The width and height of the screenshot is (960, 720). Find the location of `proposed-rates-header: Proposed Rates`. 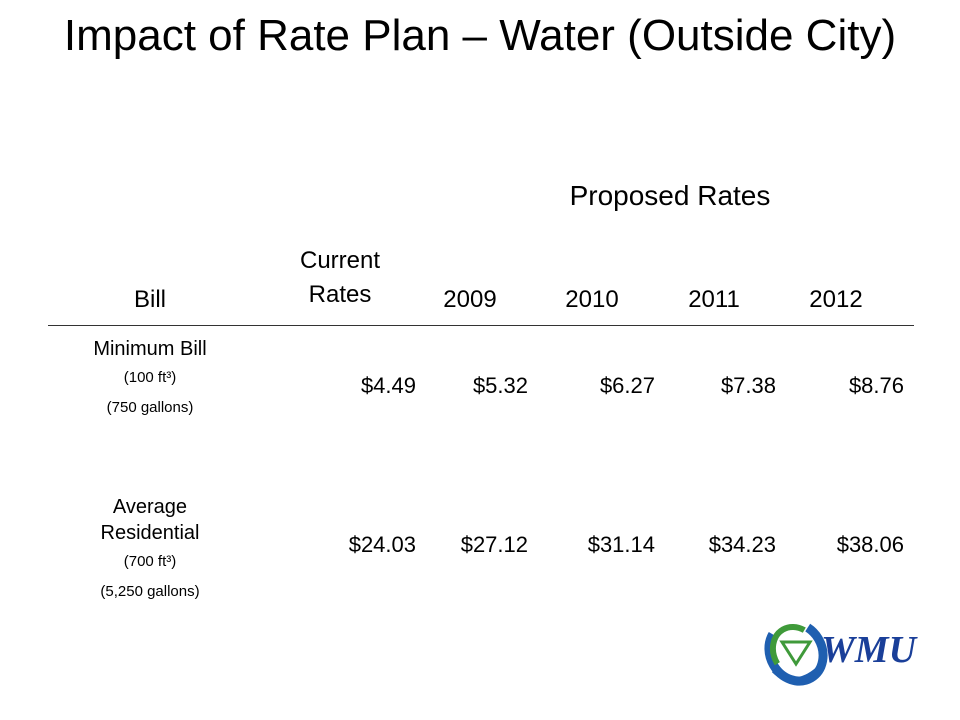

proposed-rates-header: Proposed Rates is located at coordinates (670, 195).